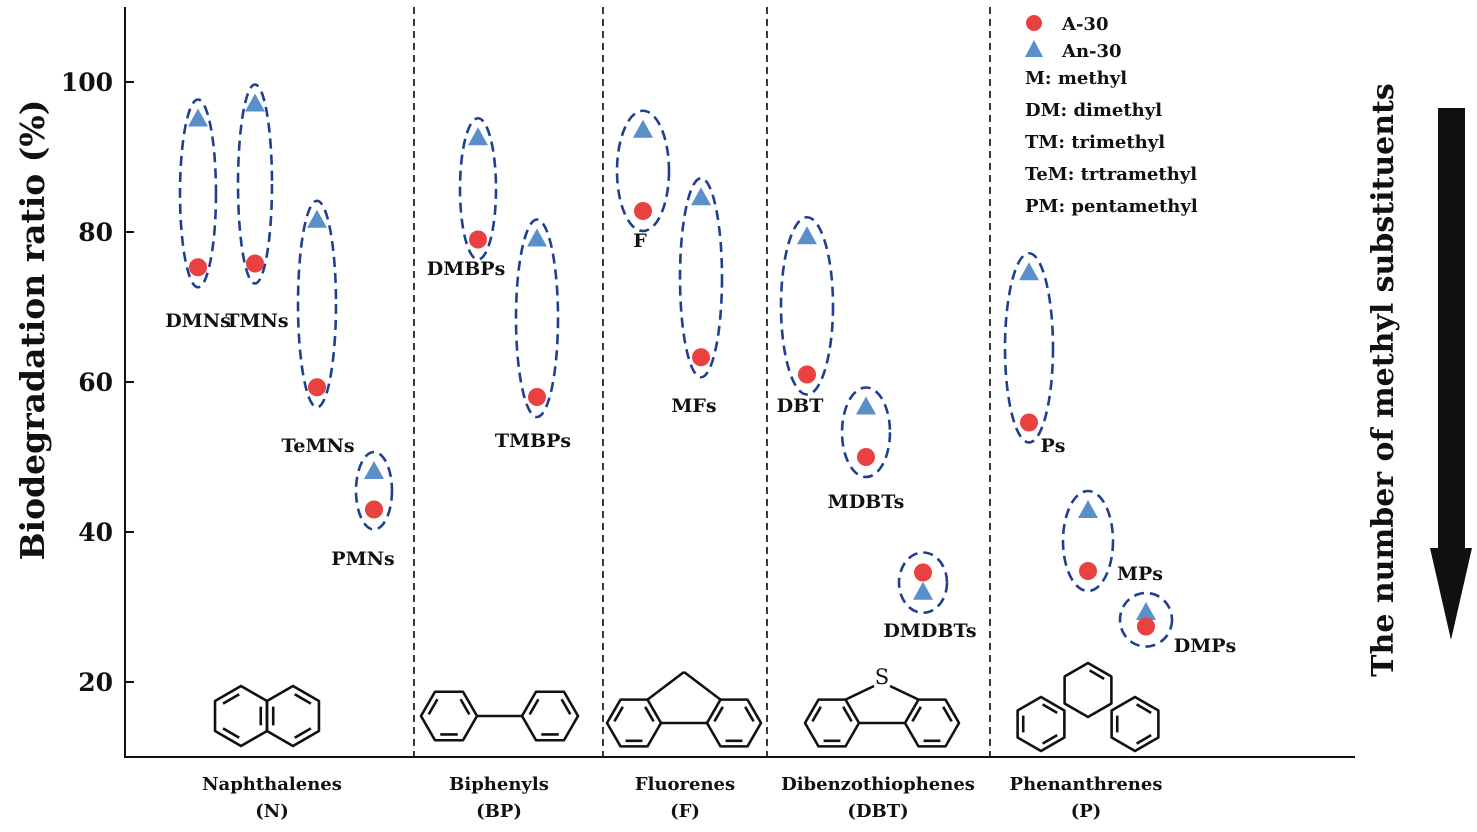 The width and height of the screenshot is (1477, 832). I want to click on compound-label: PMNs, so click(362, 559).